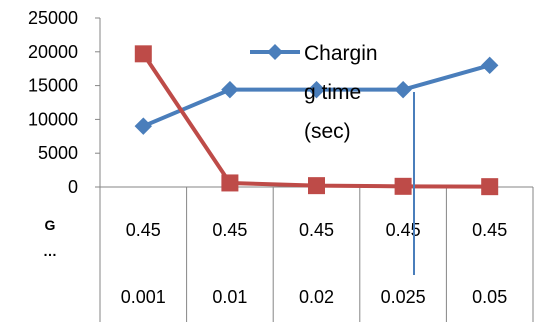 The image size is (549, 326). What do you see at coordinates (53, 86) in the screenshot?
I see `y-tick-label: 15000` at bounding box center [53, 86].